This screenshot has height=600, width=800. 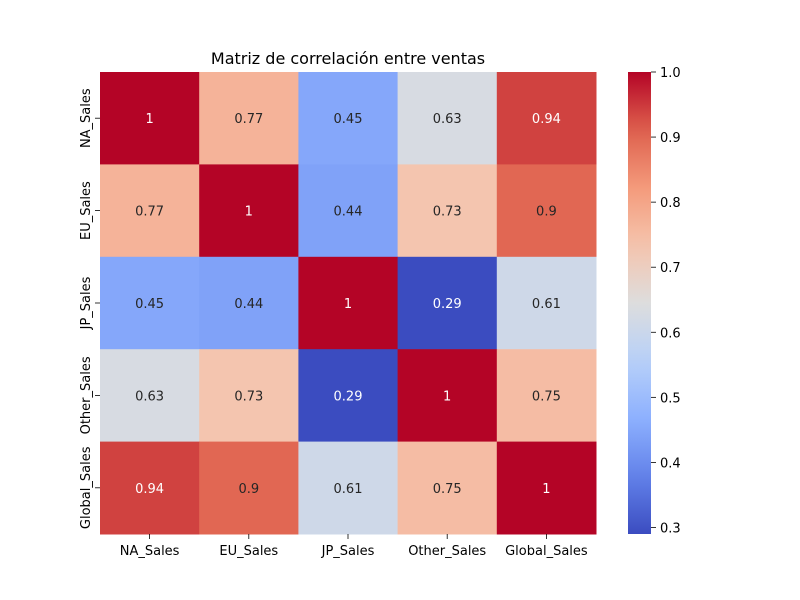 I want to click on y-tick-label: NA_Sales, so click(x=86, y=118).